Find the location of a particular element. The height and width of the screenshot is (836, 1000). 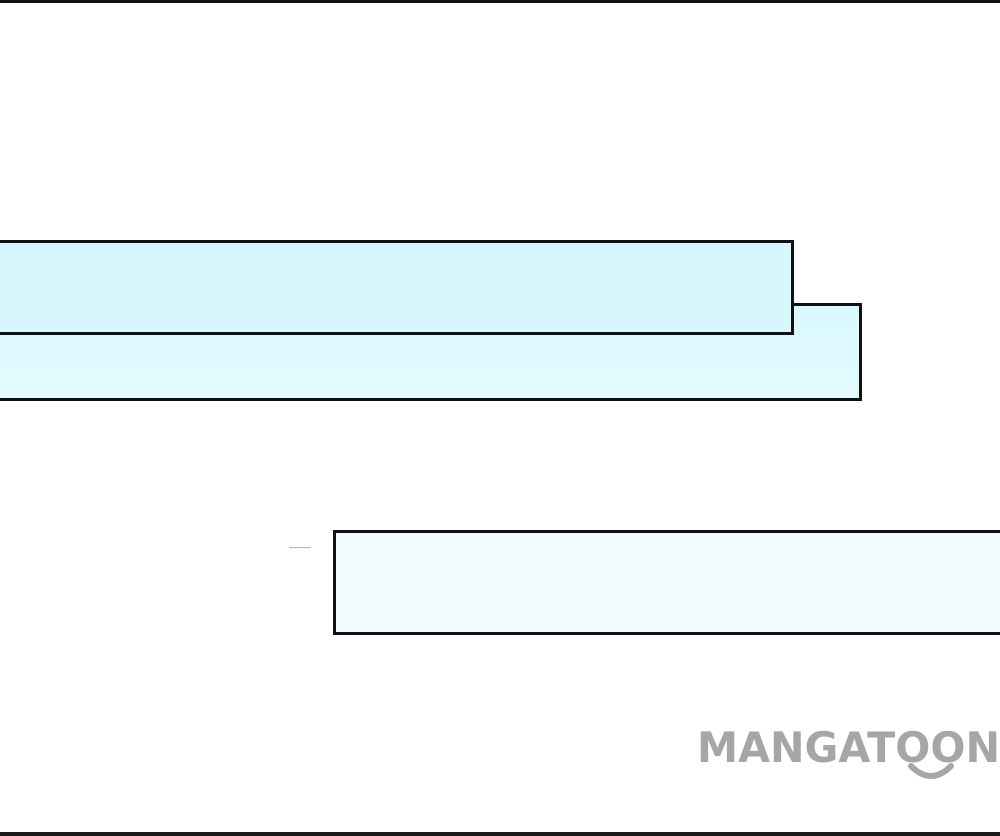

caption-box-lower is located at coordinates (666, 582).